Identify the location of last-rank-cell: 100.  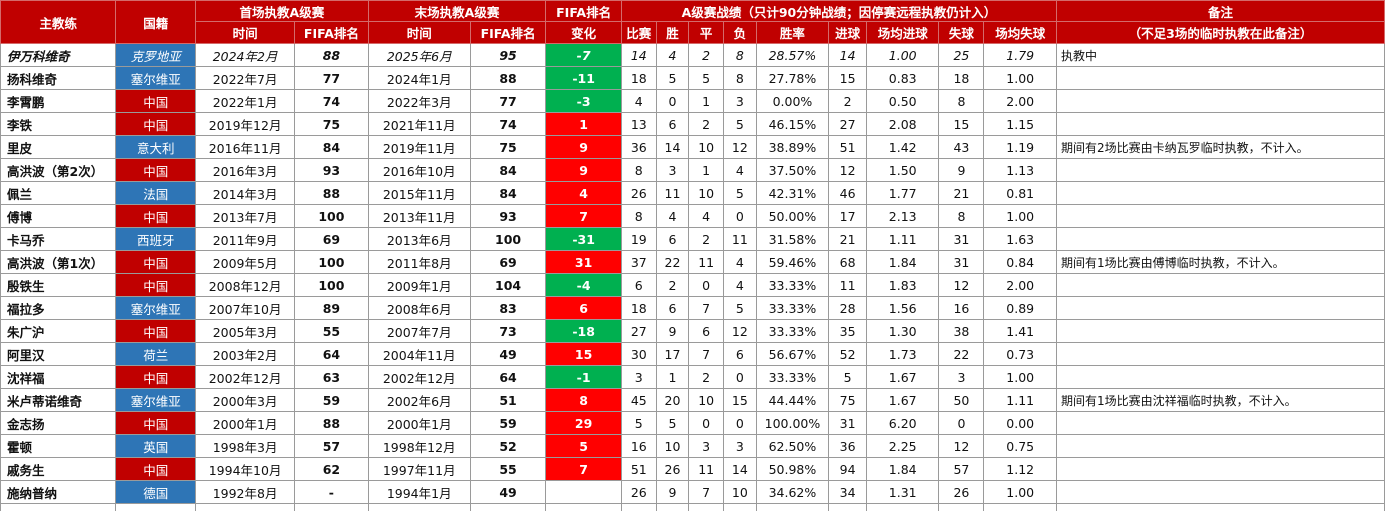
(508, 239).